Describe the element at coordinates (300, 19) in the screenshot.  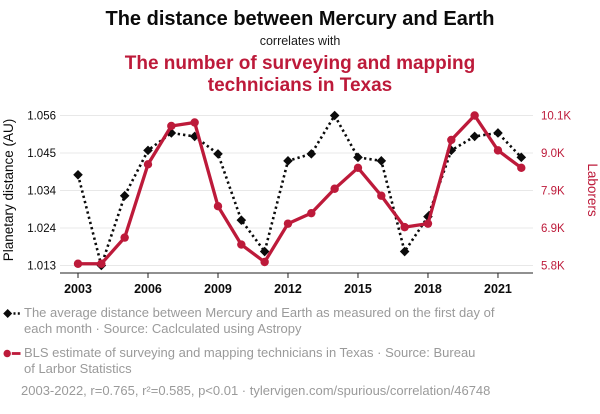
I see `chart-title: The distance between Mercury and Earth` at that location.